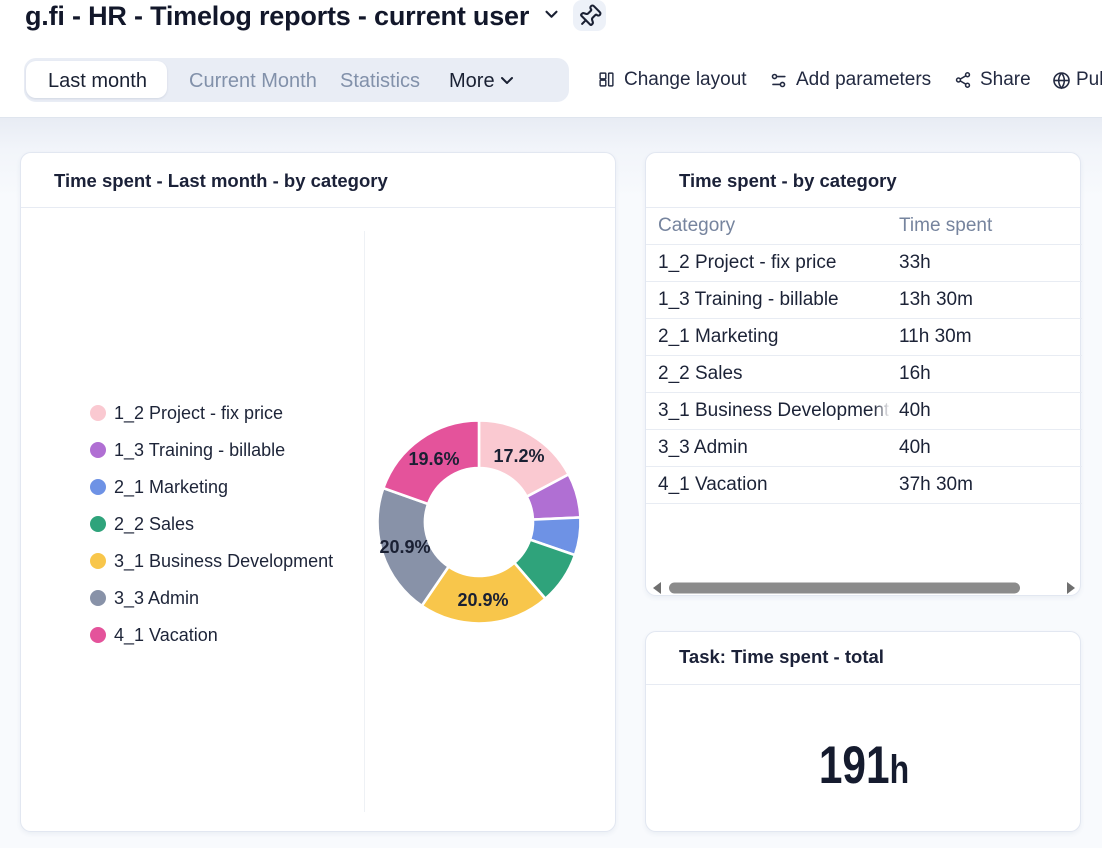  Describe the element at coordinates (433, 459) in the screenshot. I see `svg-text: 19.6%` at that location.